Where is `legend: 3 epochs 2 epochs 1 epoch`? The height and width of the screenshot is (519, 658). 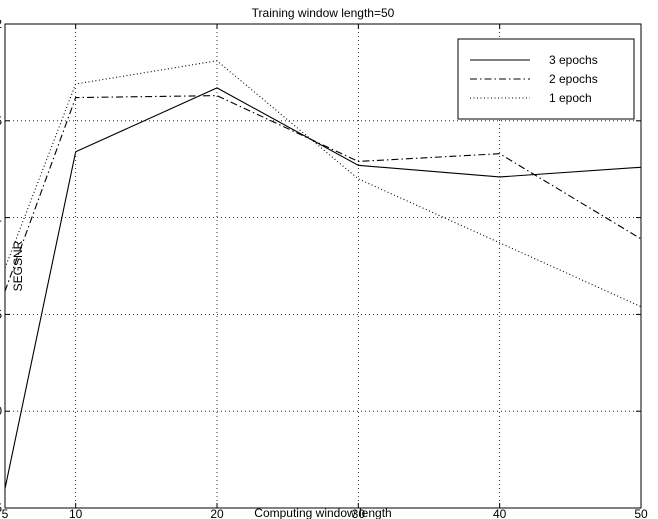 legend: 3 epochs 2 epochs 1 epoch is located at coordinates (546, 79).